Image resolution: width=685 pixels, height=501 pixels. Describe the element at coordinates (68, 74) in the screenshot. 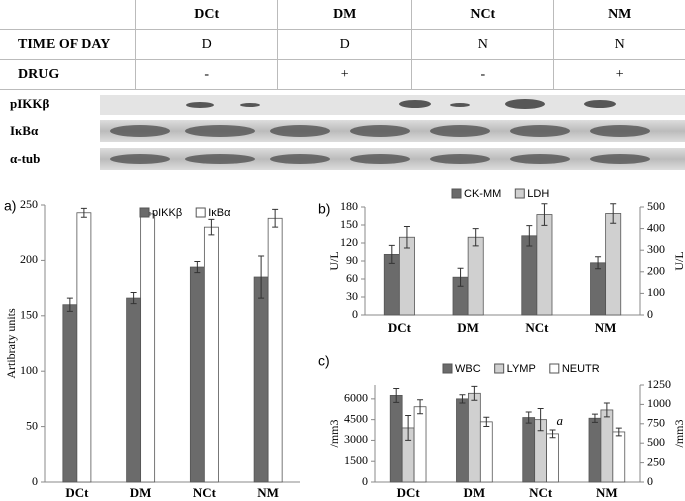

I see `row-label: DRUG` at that location.